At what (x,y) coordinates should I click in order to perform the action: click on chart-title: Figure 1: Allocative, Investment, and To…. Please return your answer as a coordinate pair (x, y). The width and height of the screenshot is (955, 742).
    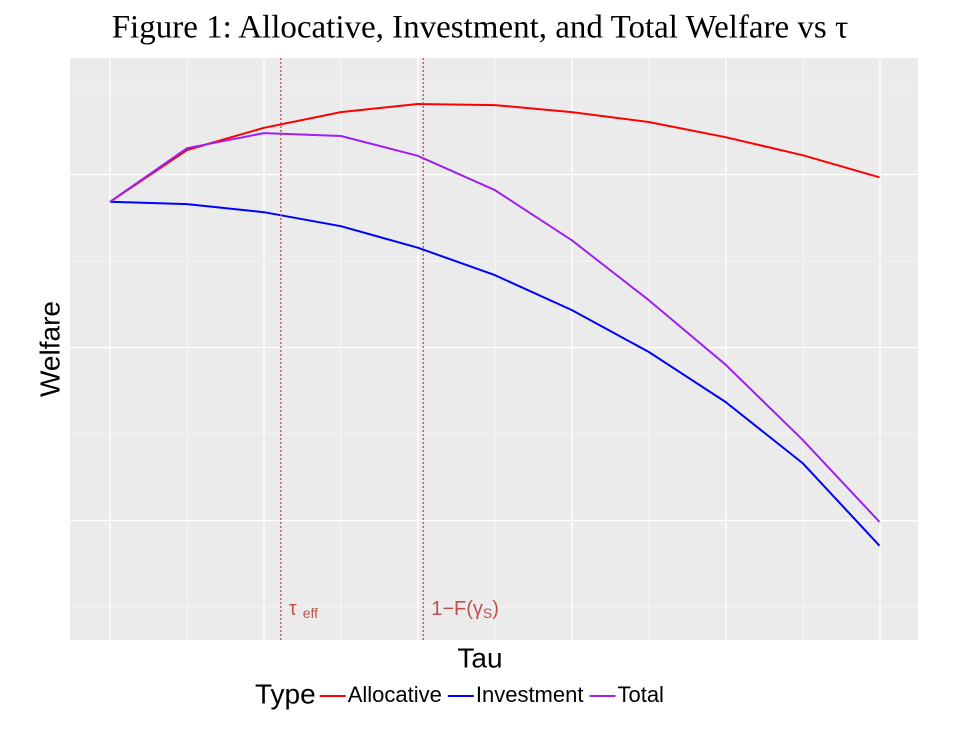
    Looking at the image, I should click on (480, 28).